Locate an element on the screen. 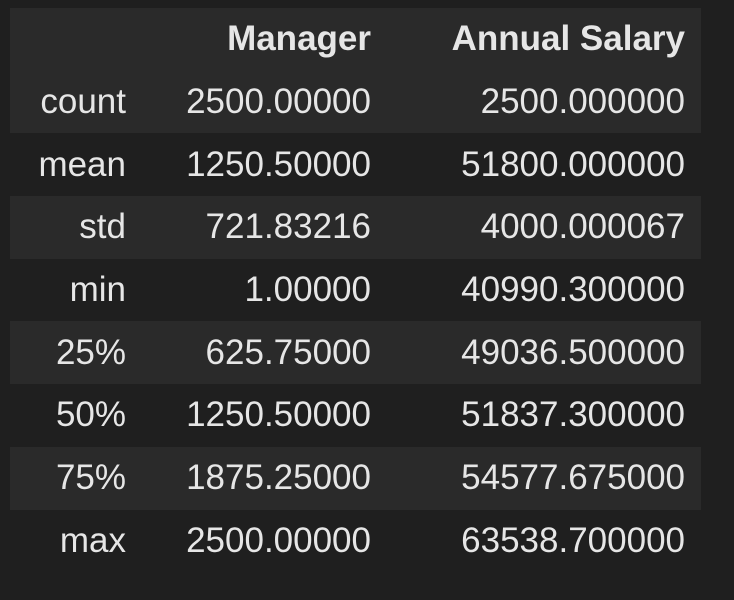 The height and width of the screenshot is (600, 734). column-header-manager: Manager is located at coordinates (260, 39).